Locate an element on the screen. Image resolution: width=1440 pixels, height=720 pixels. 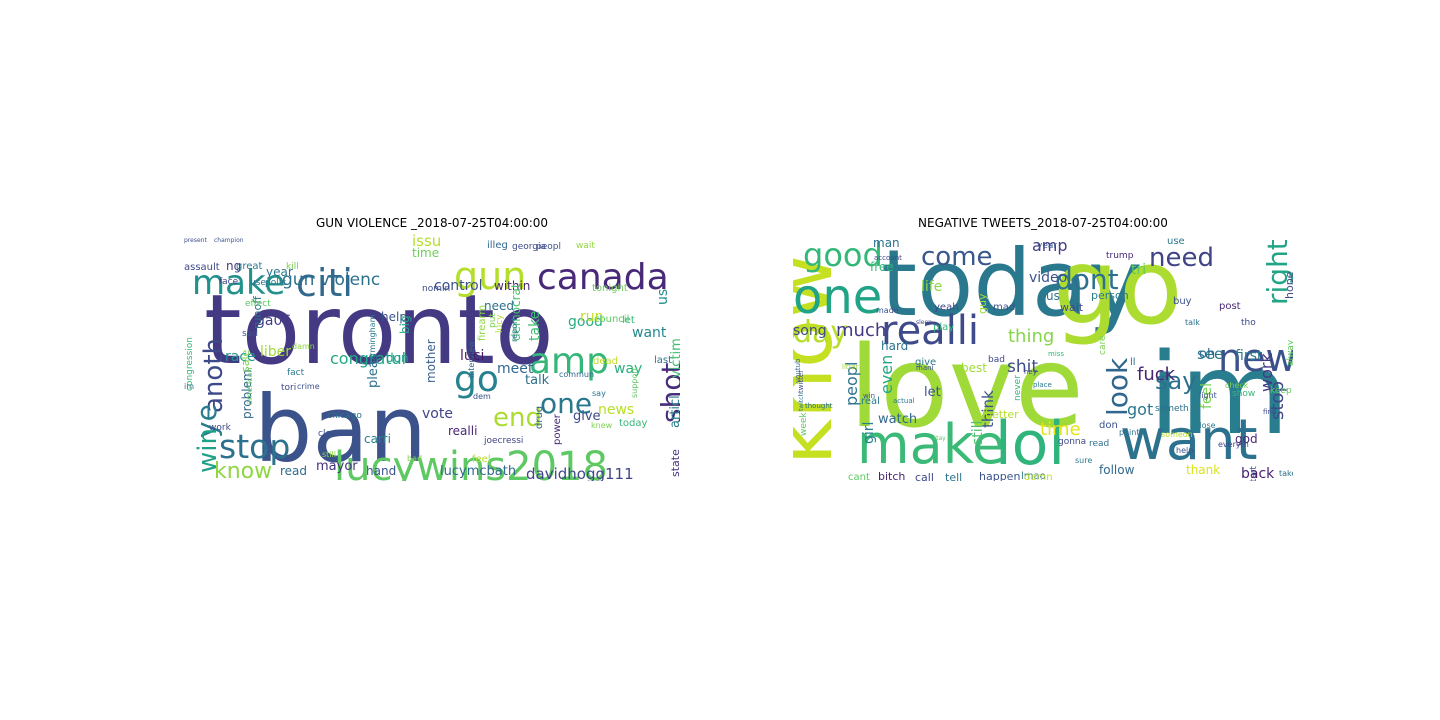
cloud-word: face is located at coordinates (229, 282).